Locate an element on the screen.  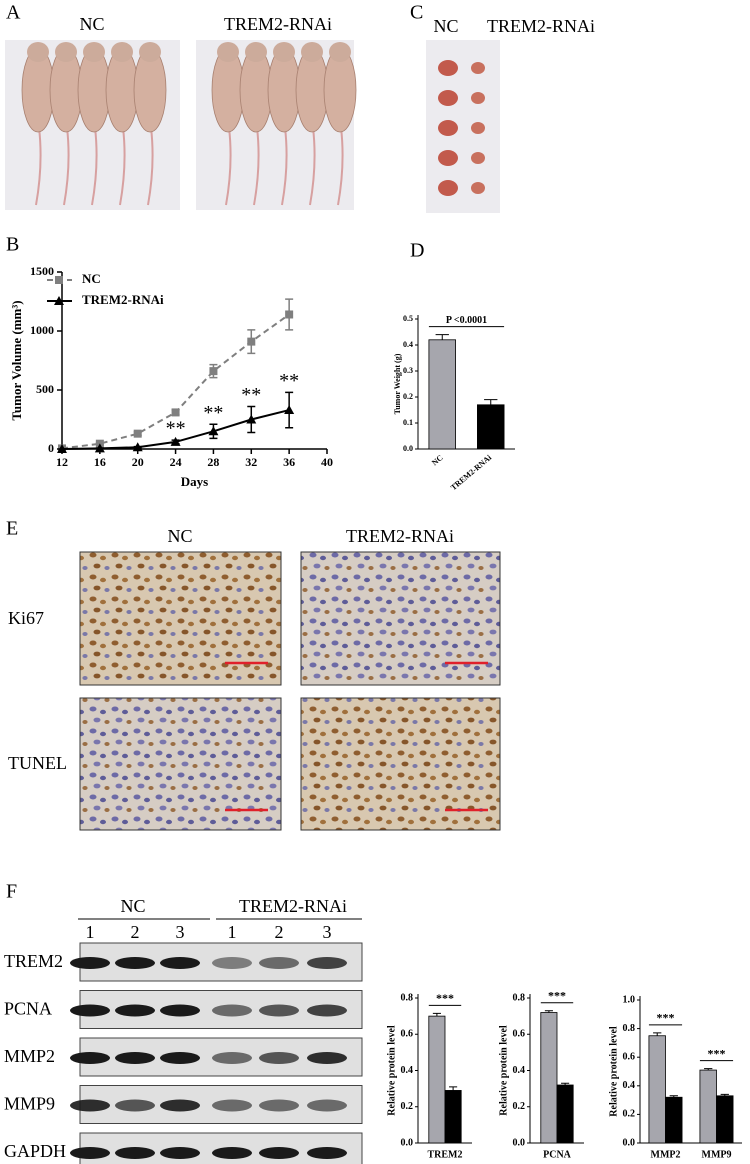
panel-label: F is located at coordinates (11, 892).